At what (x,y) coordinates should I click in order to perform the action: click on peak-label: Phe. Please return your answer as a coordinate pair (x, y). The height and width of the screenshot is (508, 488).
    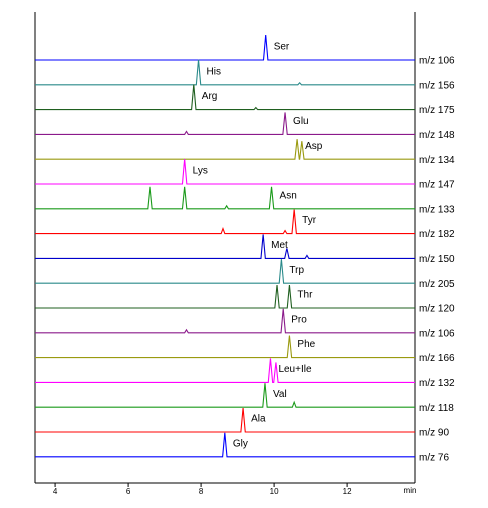
    Looking at the image, I should click on (306, 344).